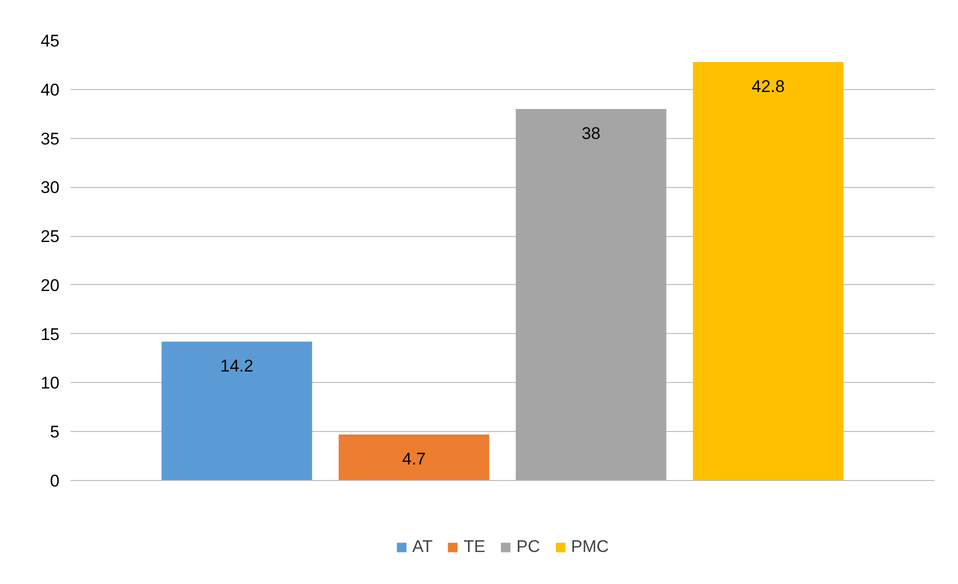 The image size is (958, 584). I want to click on legend-label: AT, so click(422, 547).